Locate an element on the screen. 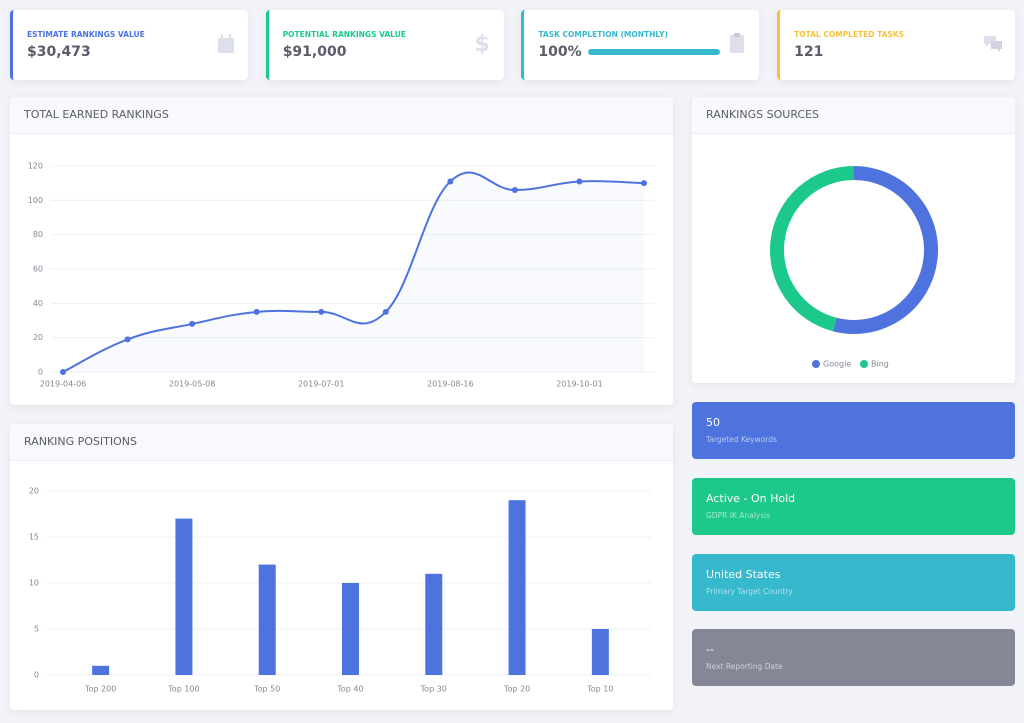 This screenshot has height=723, width=1024. y-tick-label: 15 is located at coordinates (34, 537).